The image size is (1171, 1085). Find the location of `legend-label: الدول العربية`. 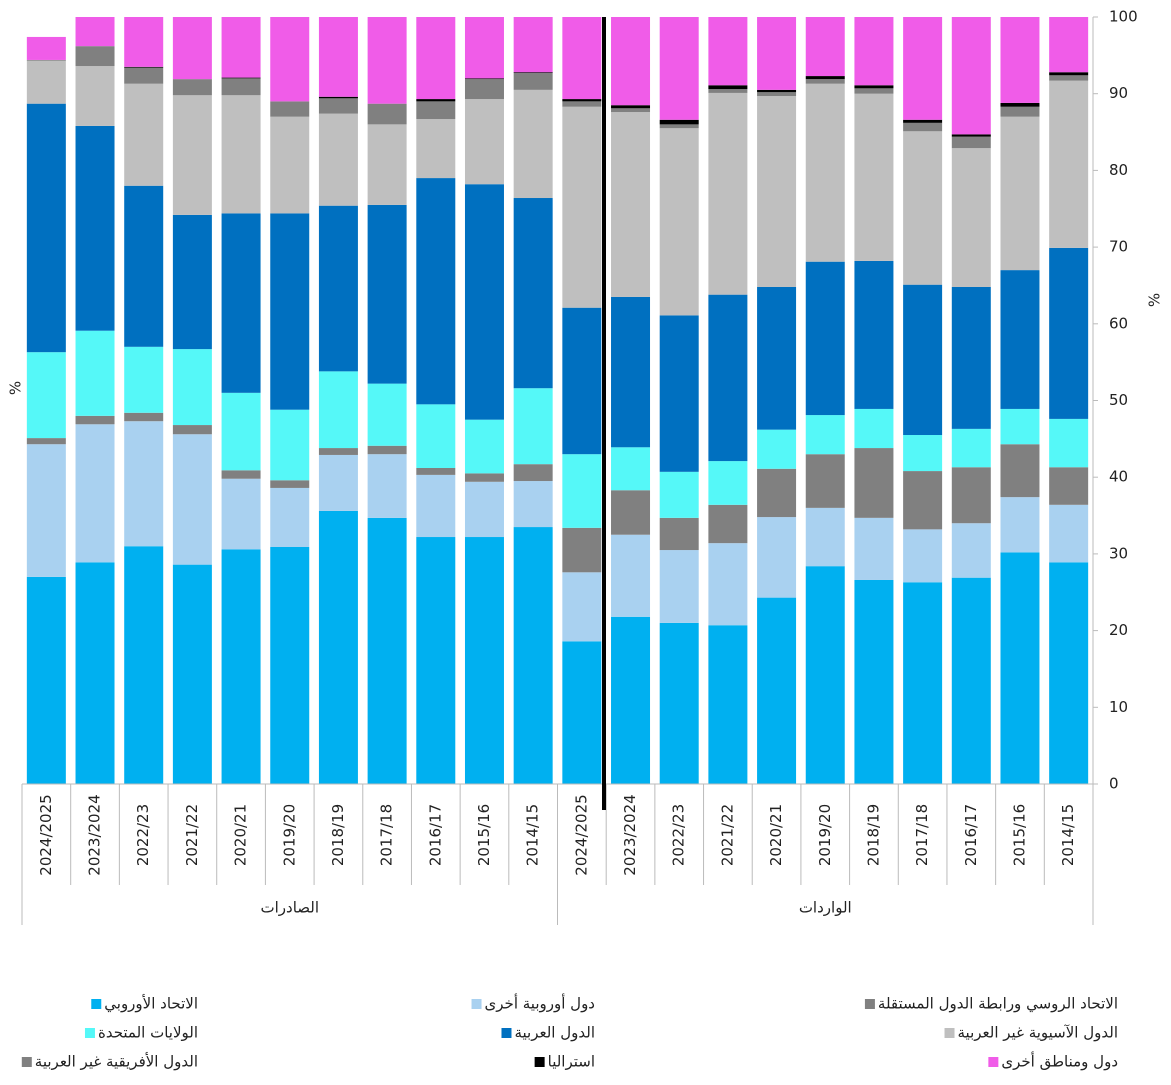

legend-label: الدول العربية is located at coordinates (554, 1033).